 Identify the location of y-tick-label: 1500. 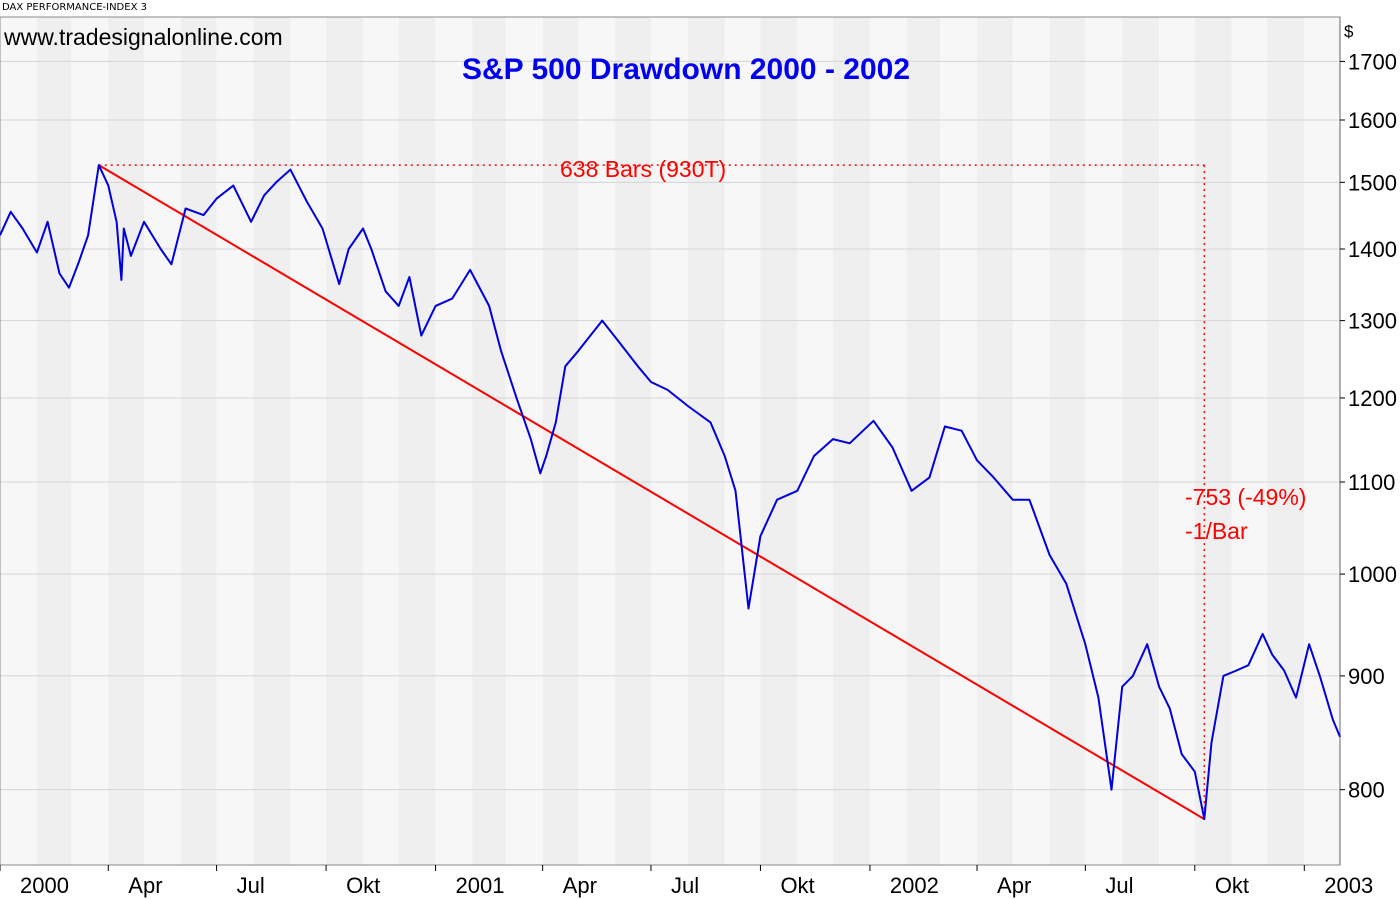
(1372, 182).